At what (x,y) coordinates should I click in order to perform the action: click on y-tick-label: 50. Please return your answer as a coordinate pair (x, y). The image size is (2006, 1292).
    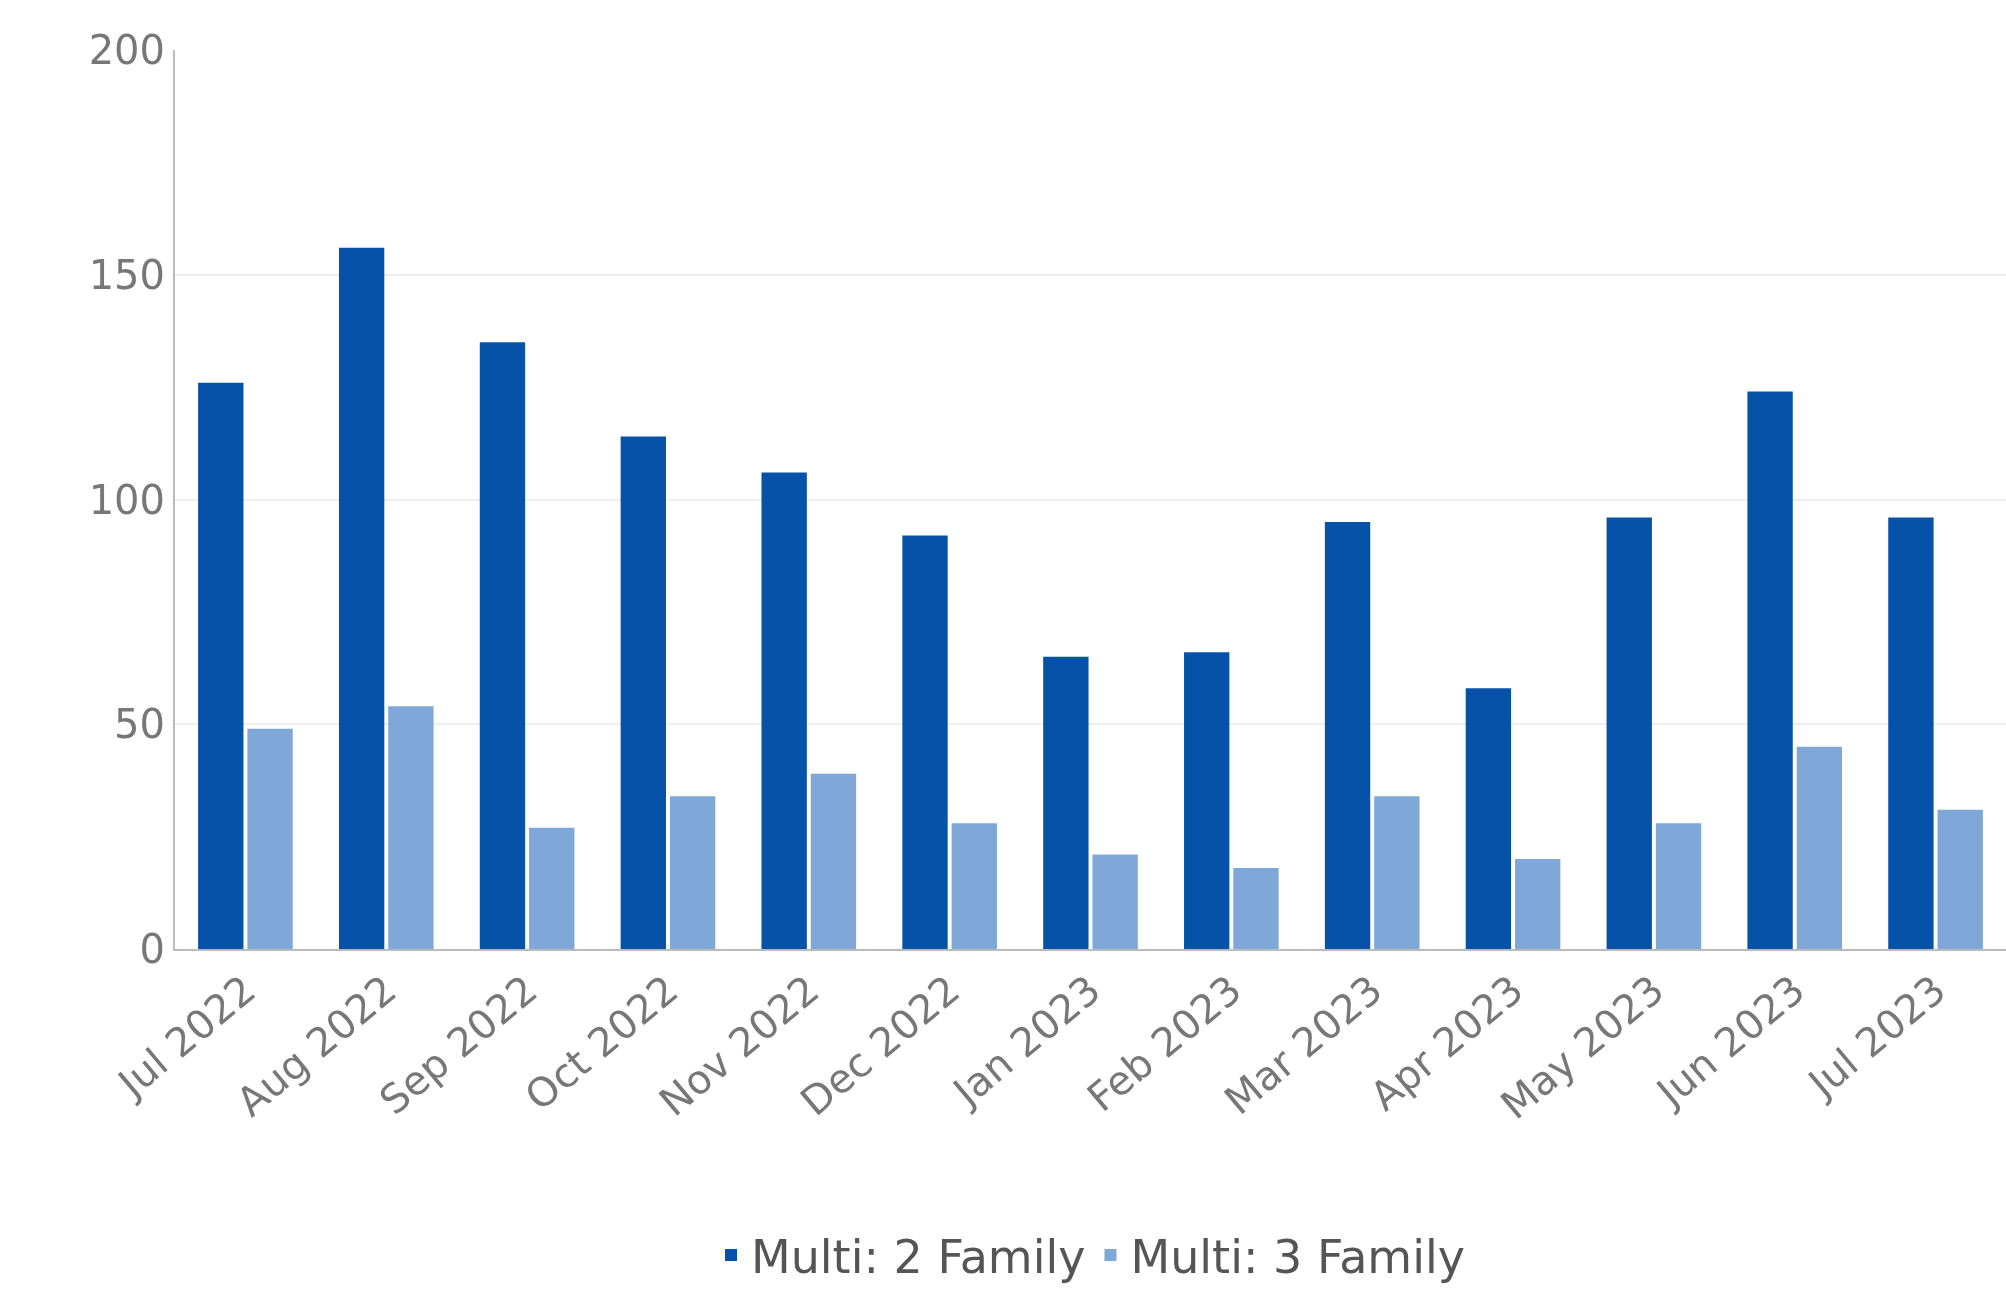
    Looking at the image, I should click on (139, 724).